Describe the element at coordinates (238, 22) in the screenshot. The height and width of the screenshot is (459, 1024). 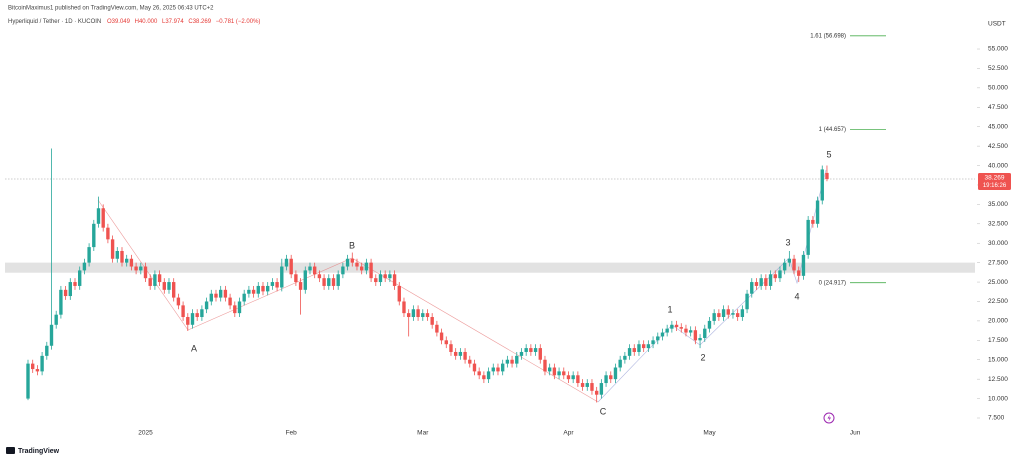
I see `change: −0.781 (−2.00%)` at that location.